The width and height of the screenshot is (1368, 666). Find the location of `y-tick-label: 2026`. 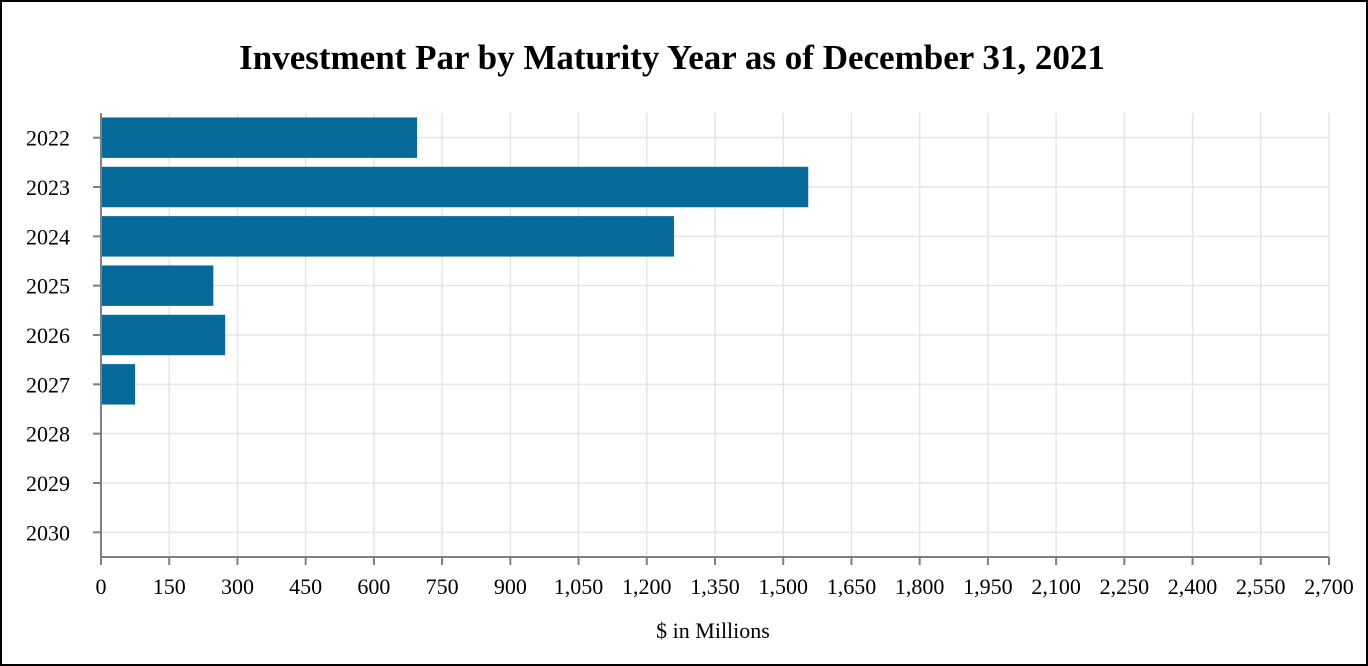

y-tick-label: 2026 is located at coordinates (48, 335).